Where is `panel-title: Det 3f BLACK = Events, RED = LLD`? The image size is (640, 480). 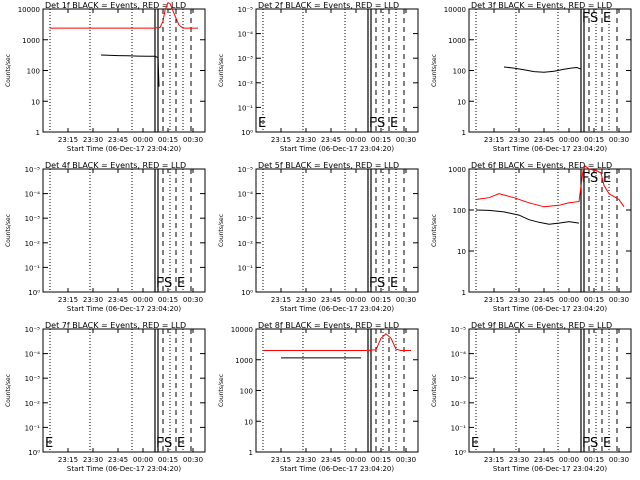 panel-title: Det 3f BLACK = Events, RED = LLD is located at coordinates (541, 5).